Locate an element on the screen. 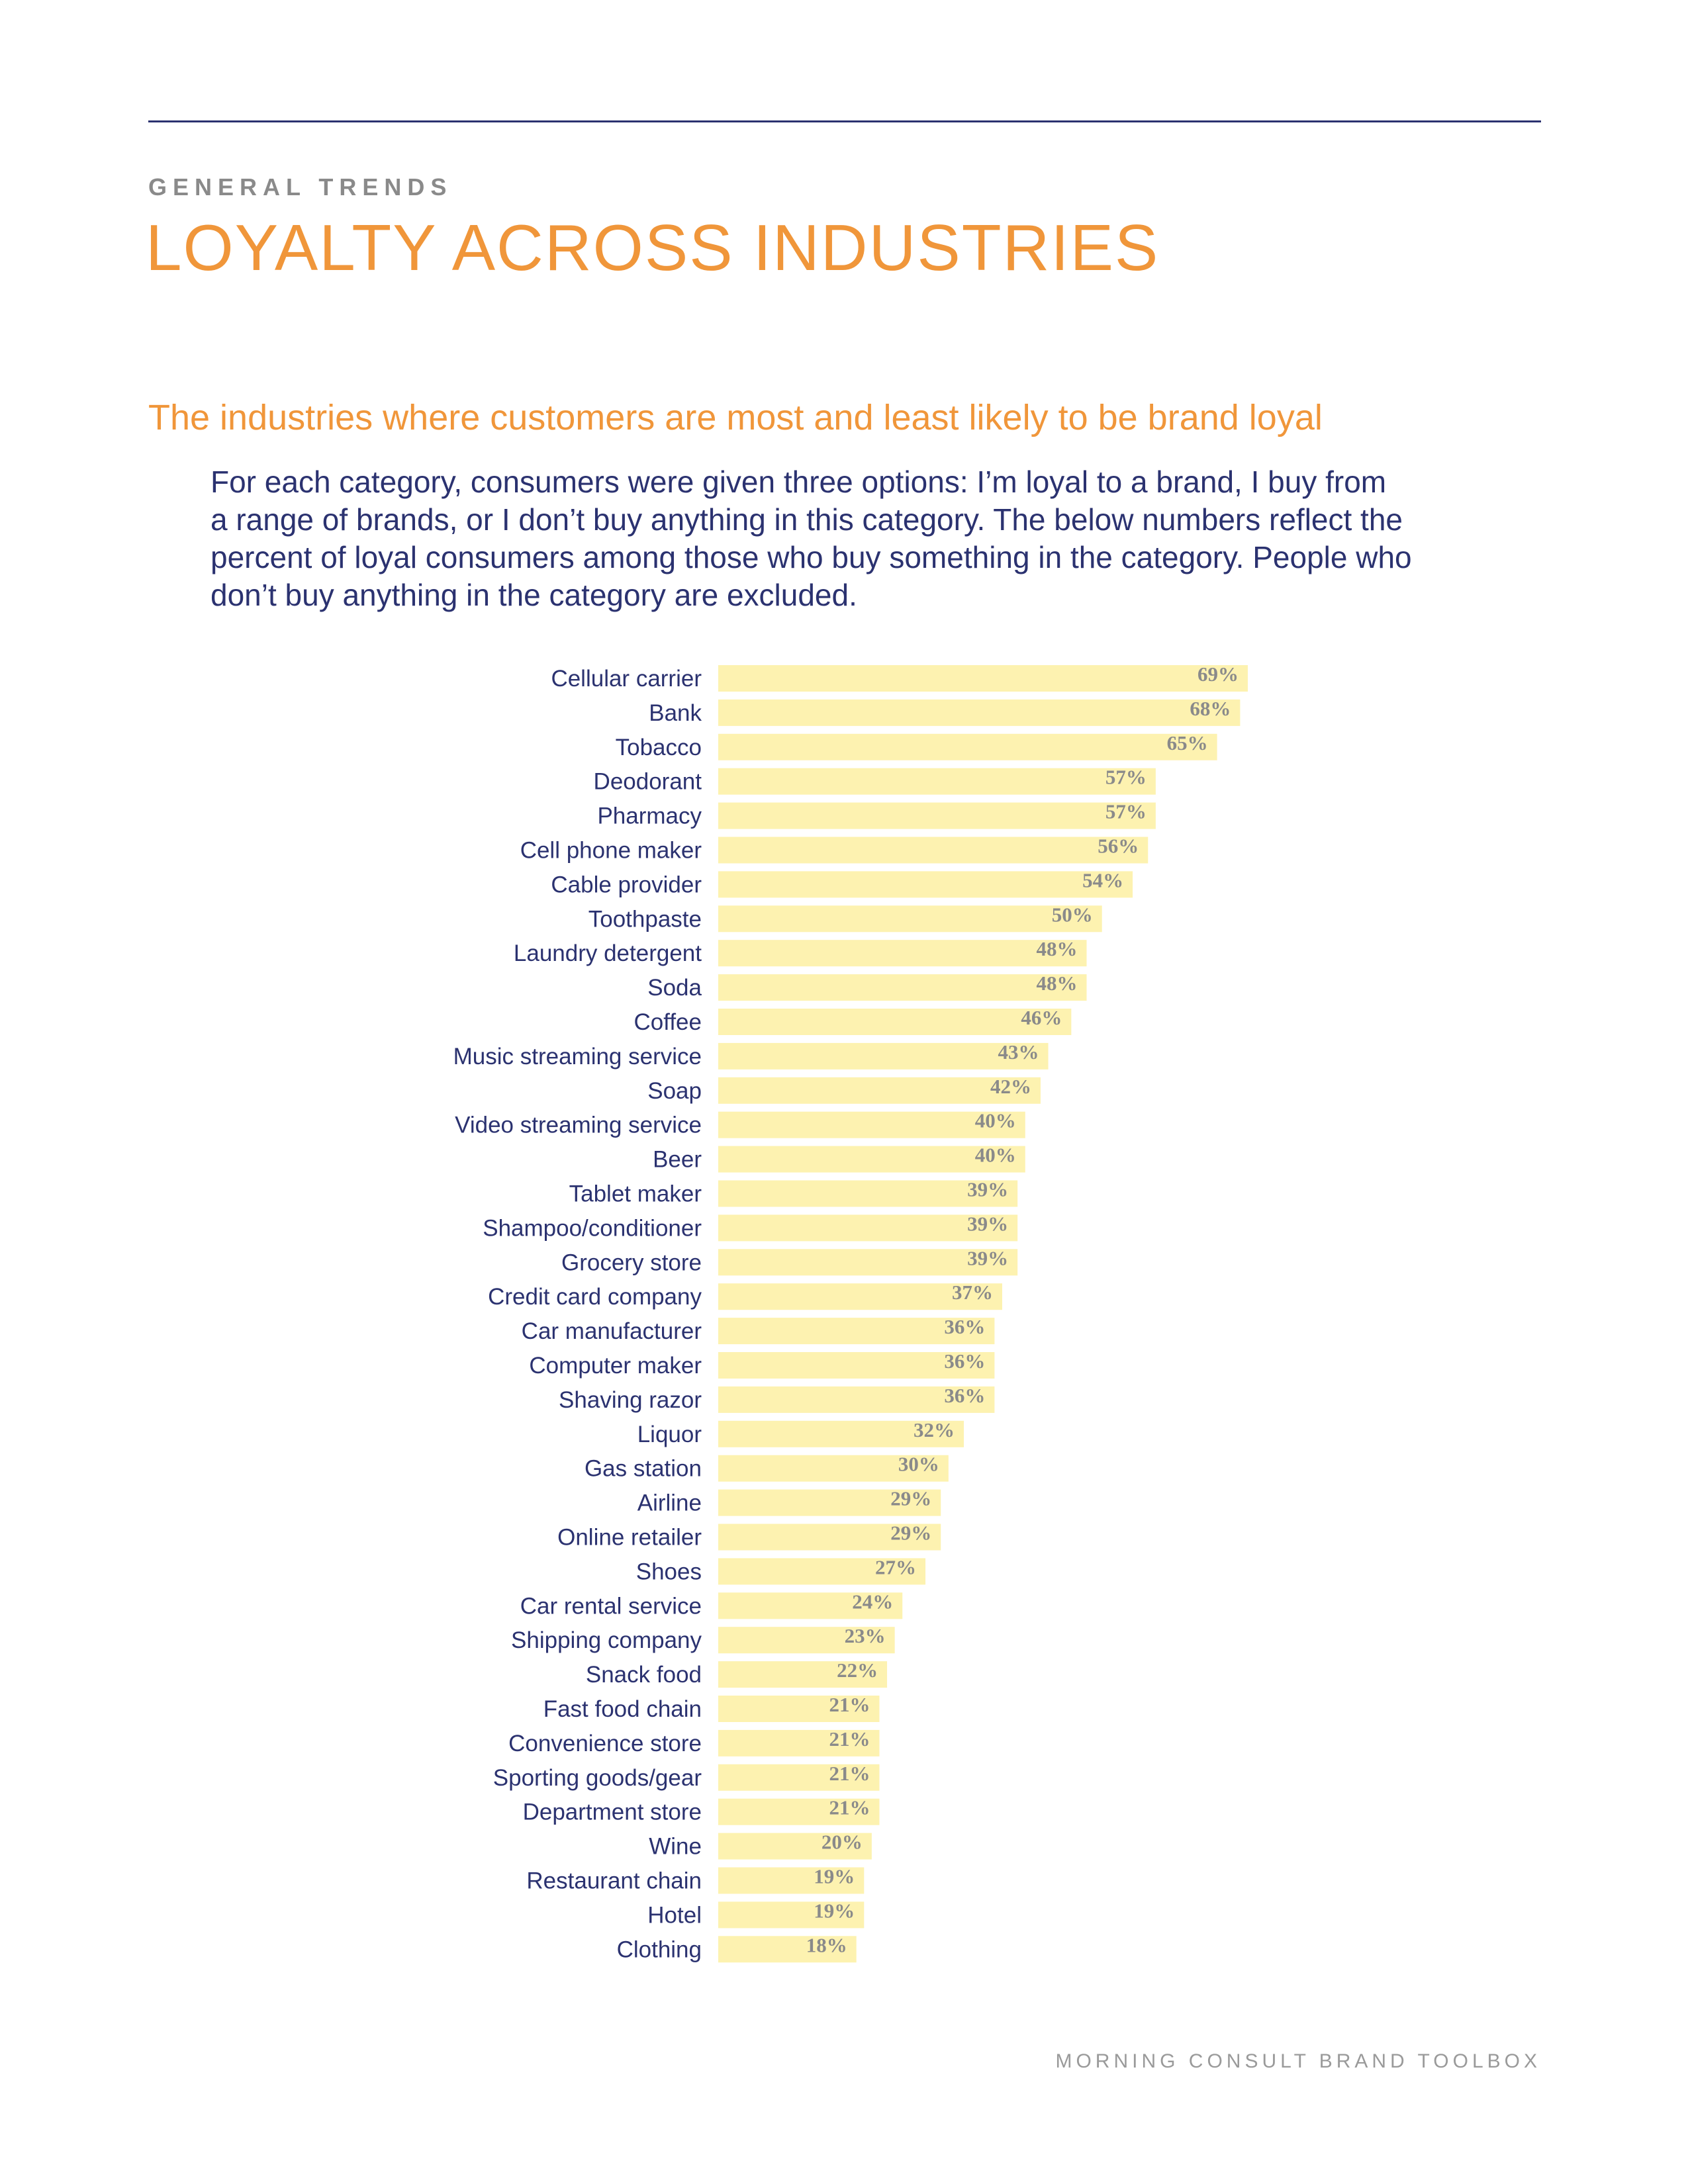 Image resolution: width=1688 pixels, height=2184 pixels. category-label: Airline is located at coordinates (669, 1503).